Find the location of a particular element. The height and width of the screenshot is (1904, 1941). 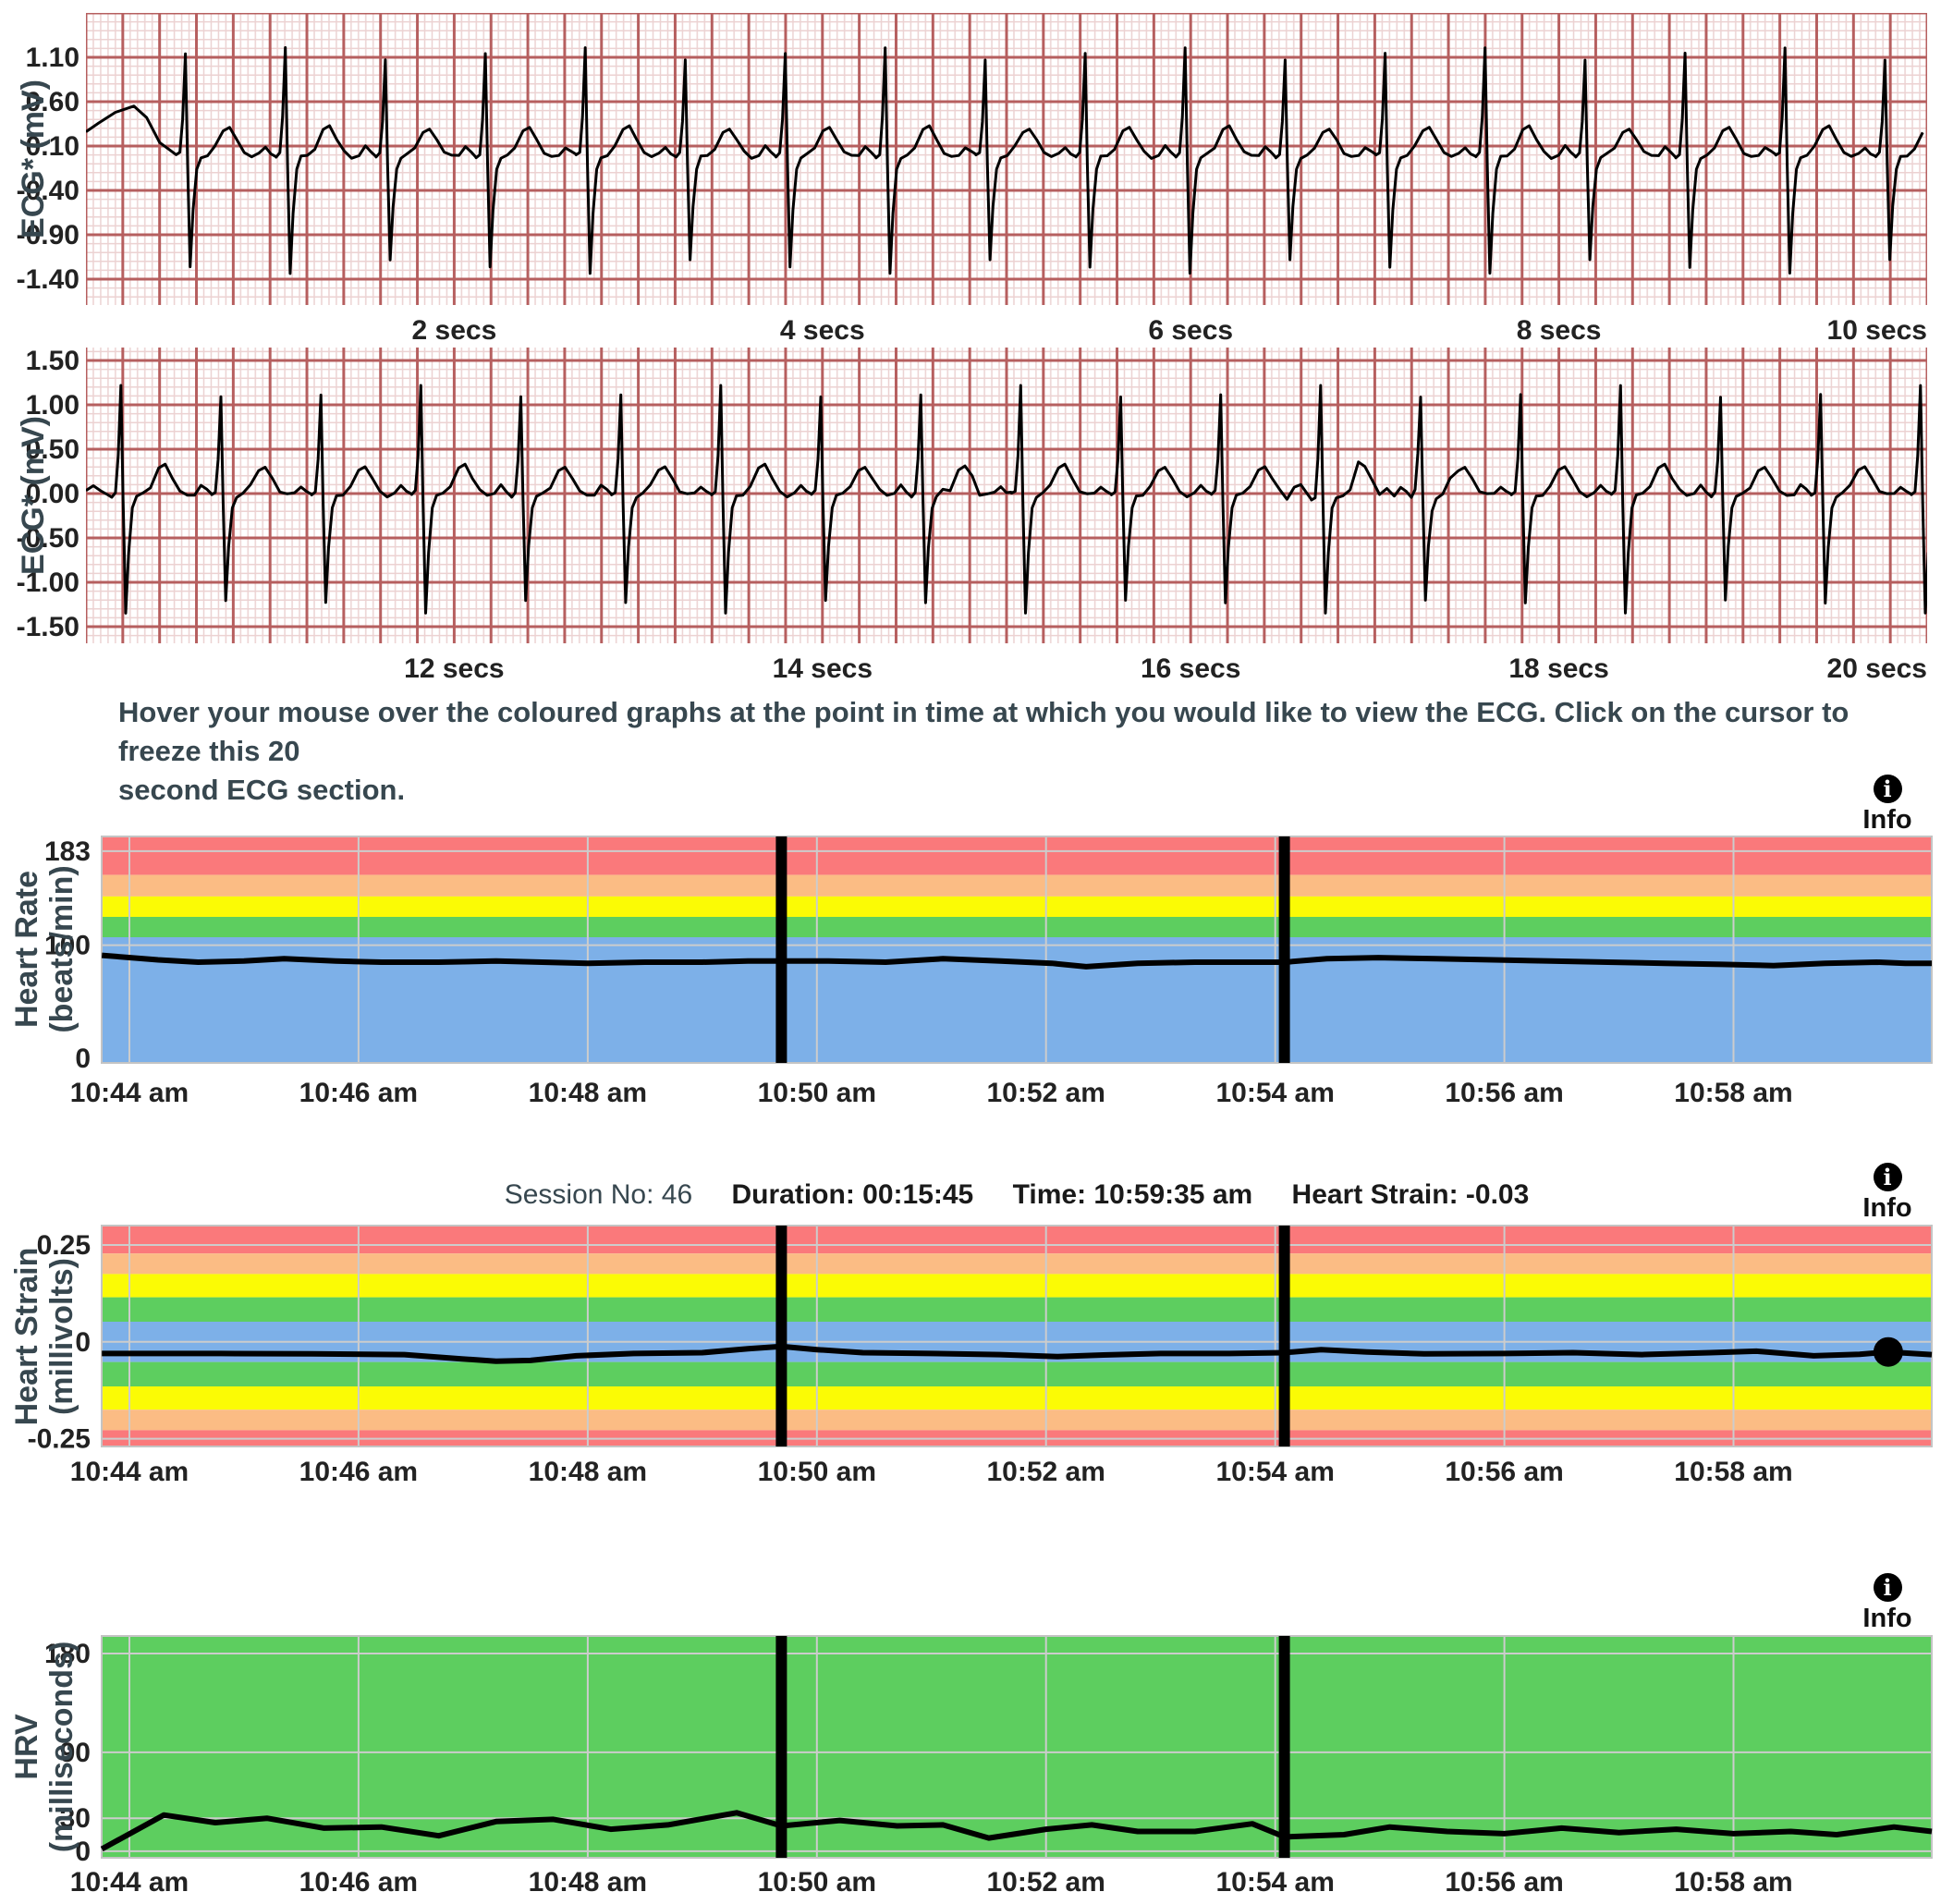

hrv-xtick: 10:58 am is located at coordinates (1733, 1882).